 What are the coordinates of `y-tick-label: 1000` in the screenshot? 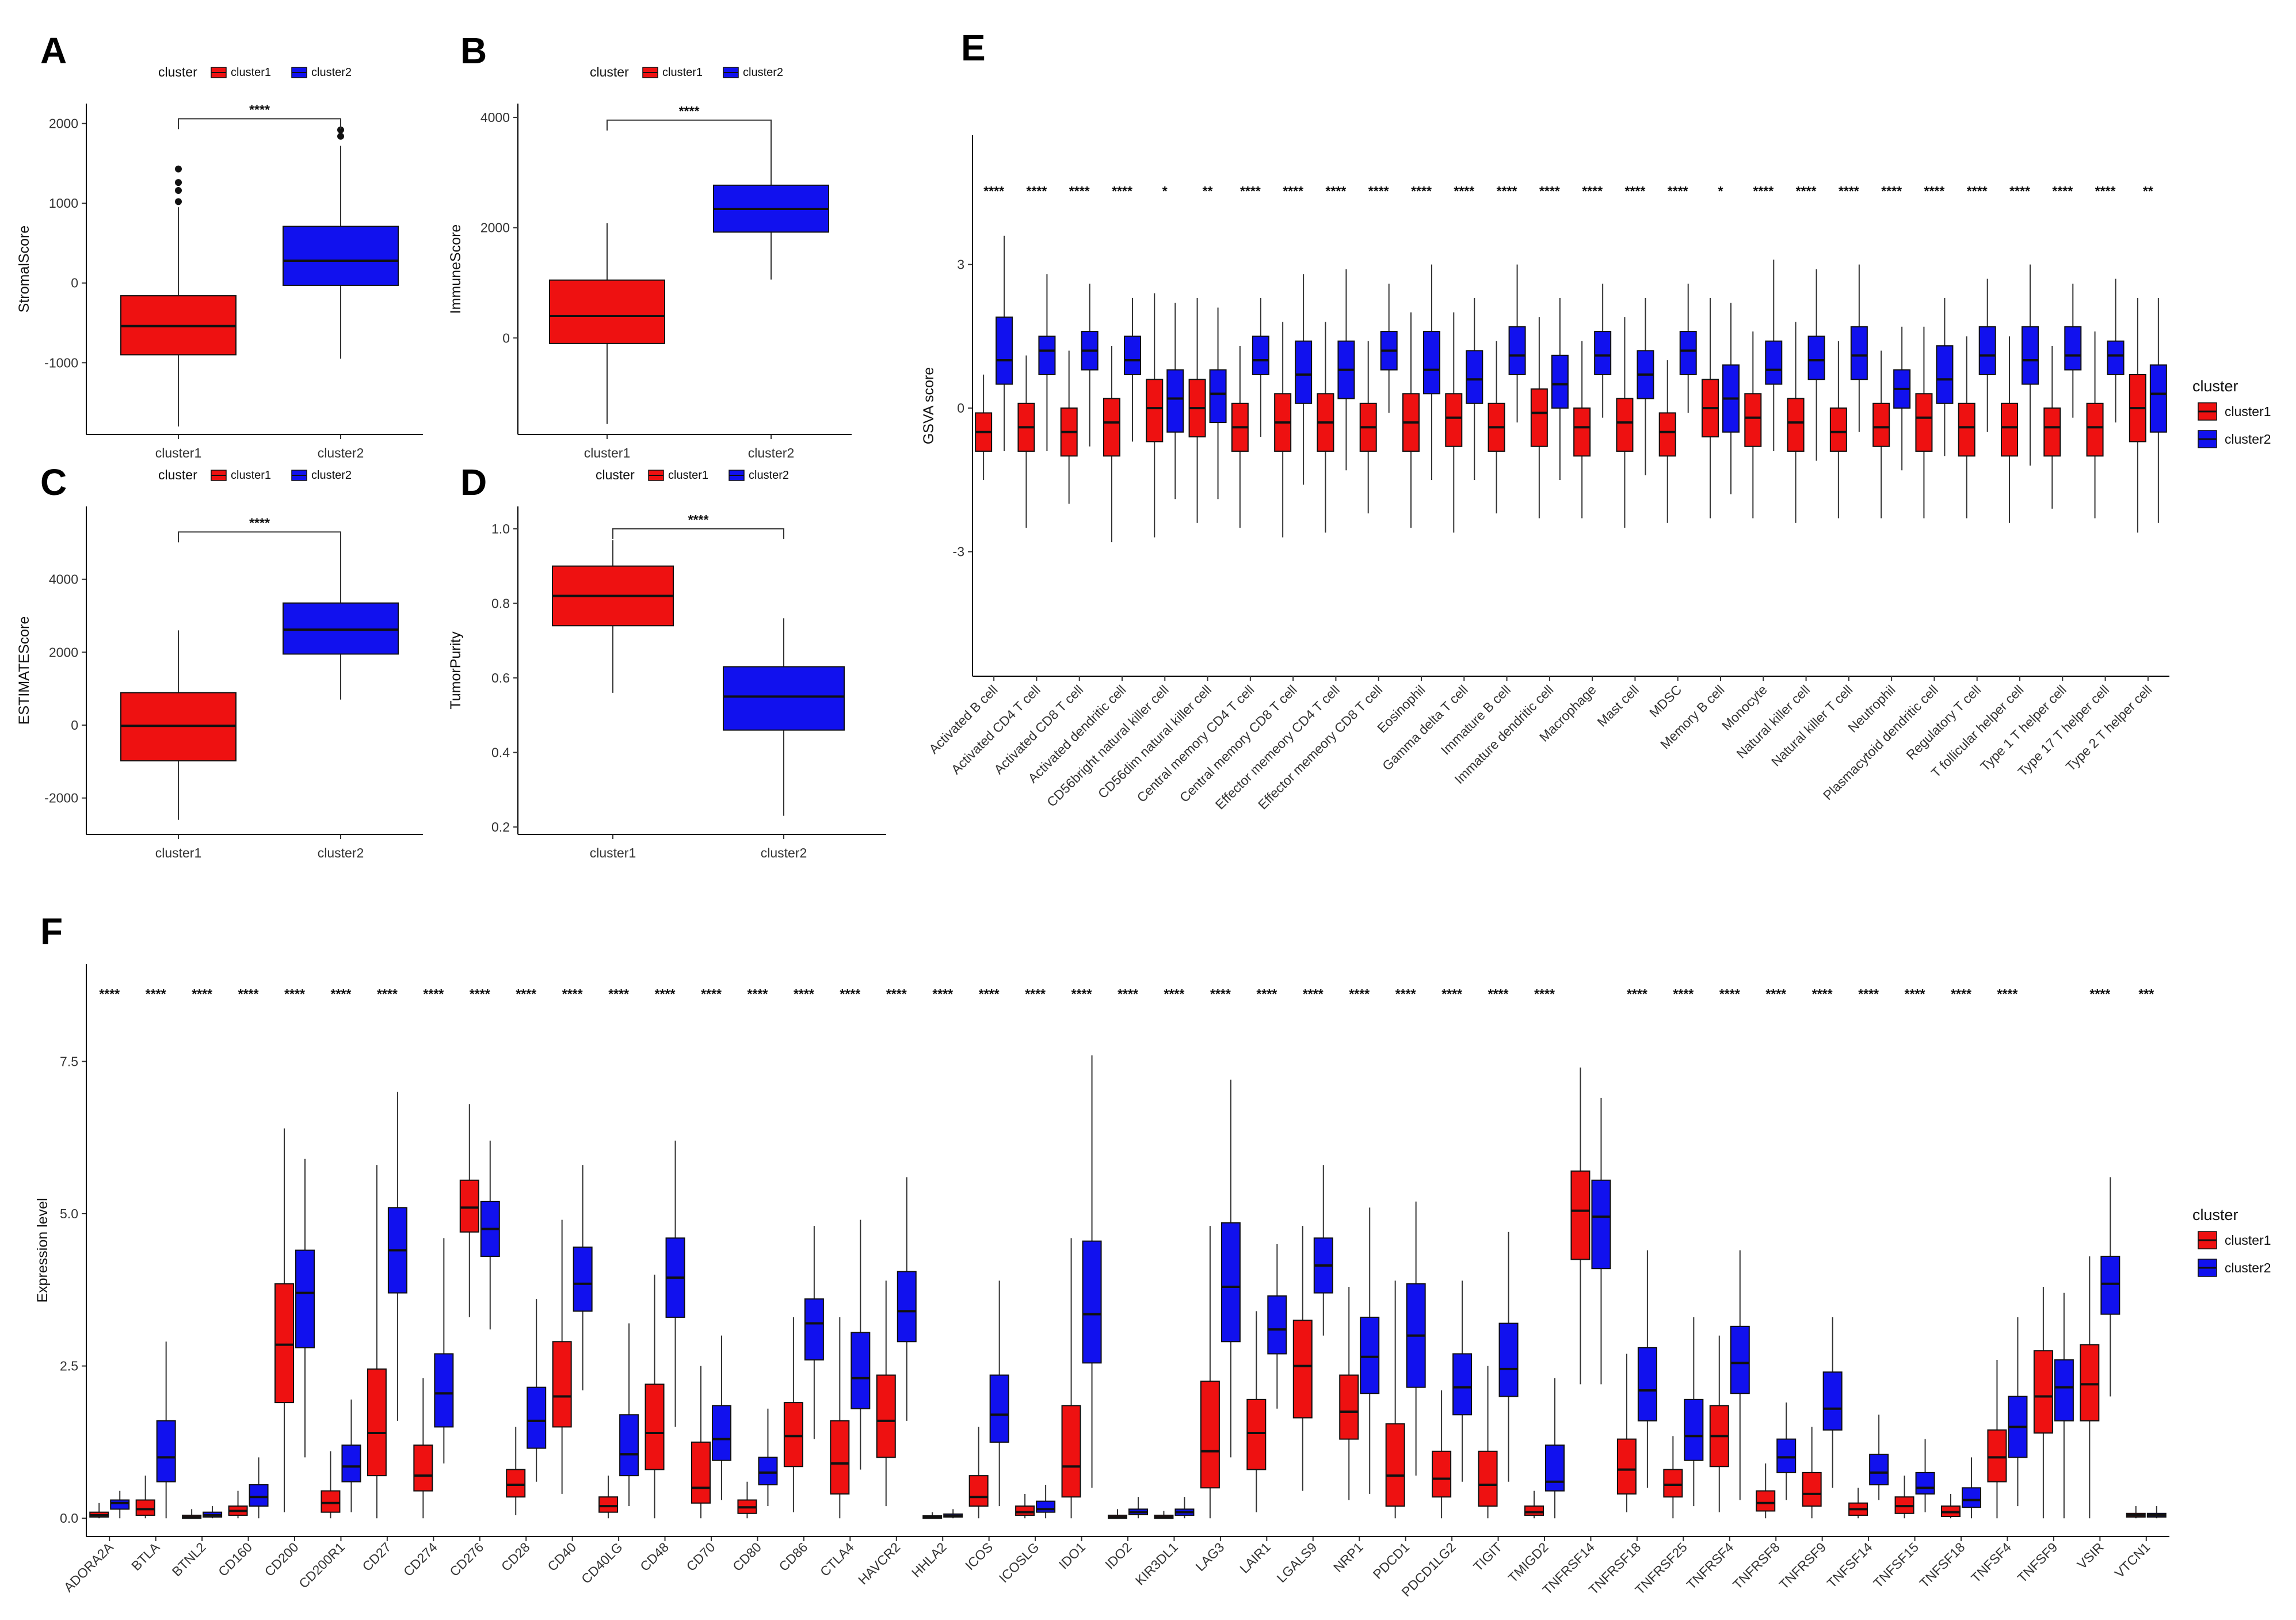 It's located at (63, 203).